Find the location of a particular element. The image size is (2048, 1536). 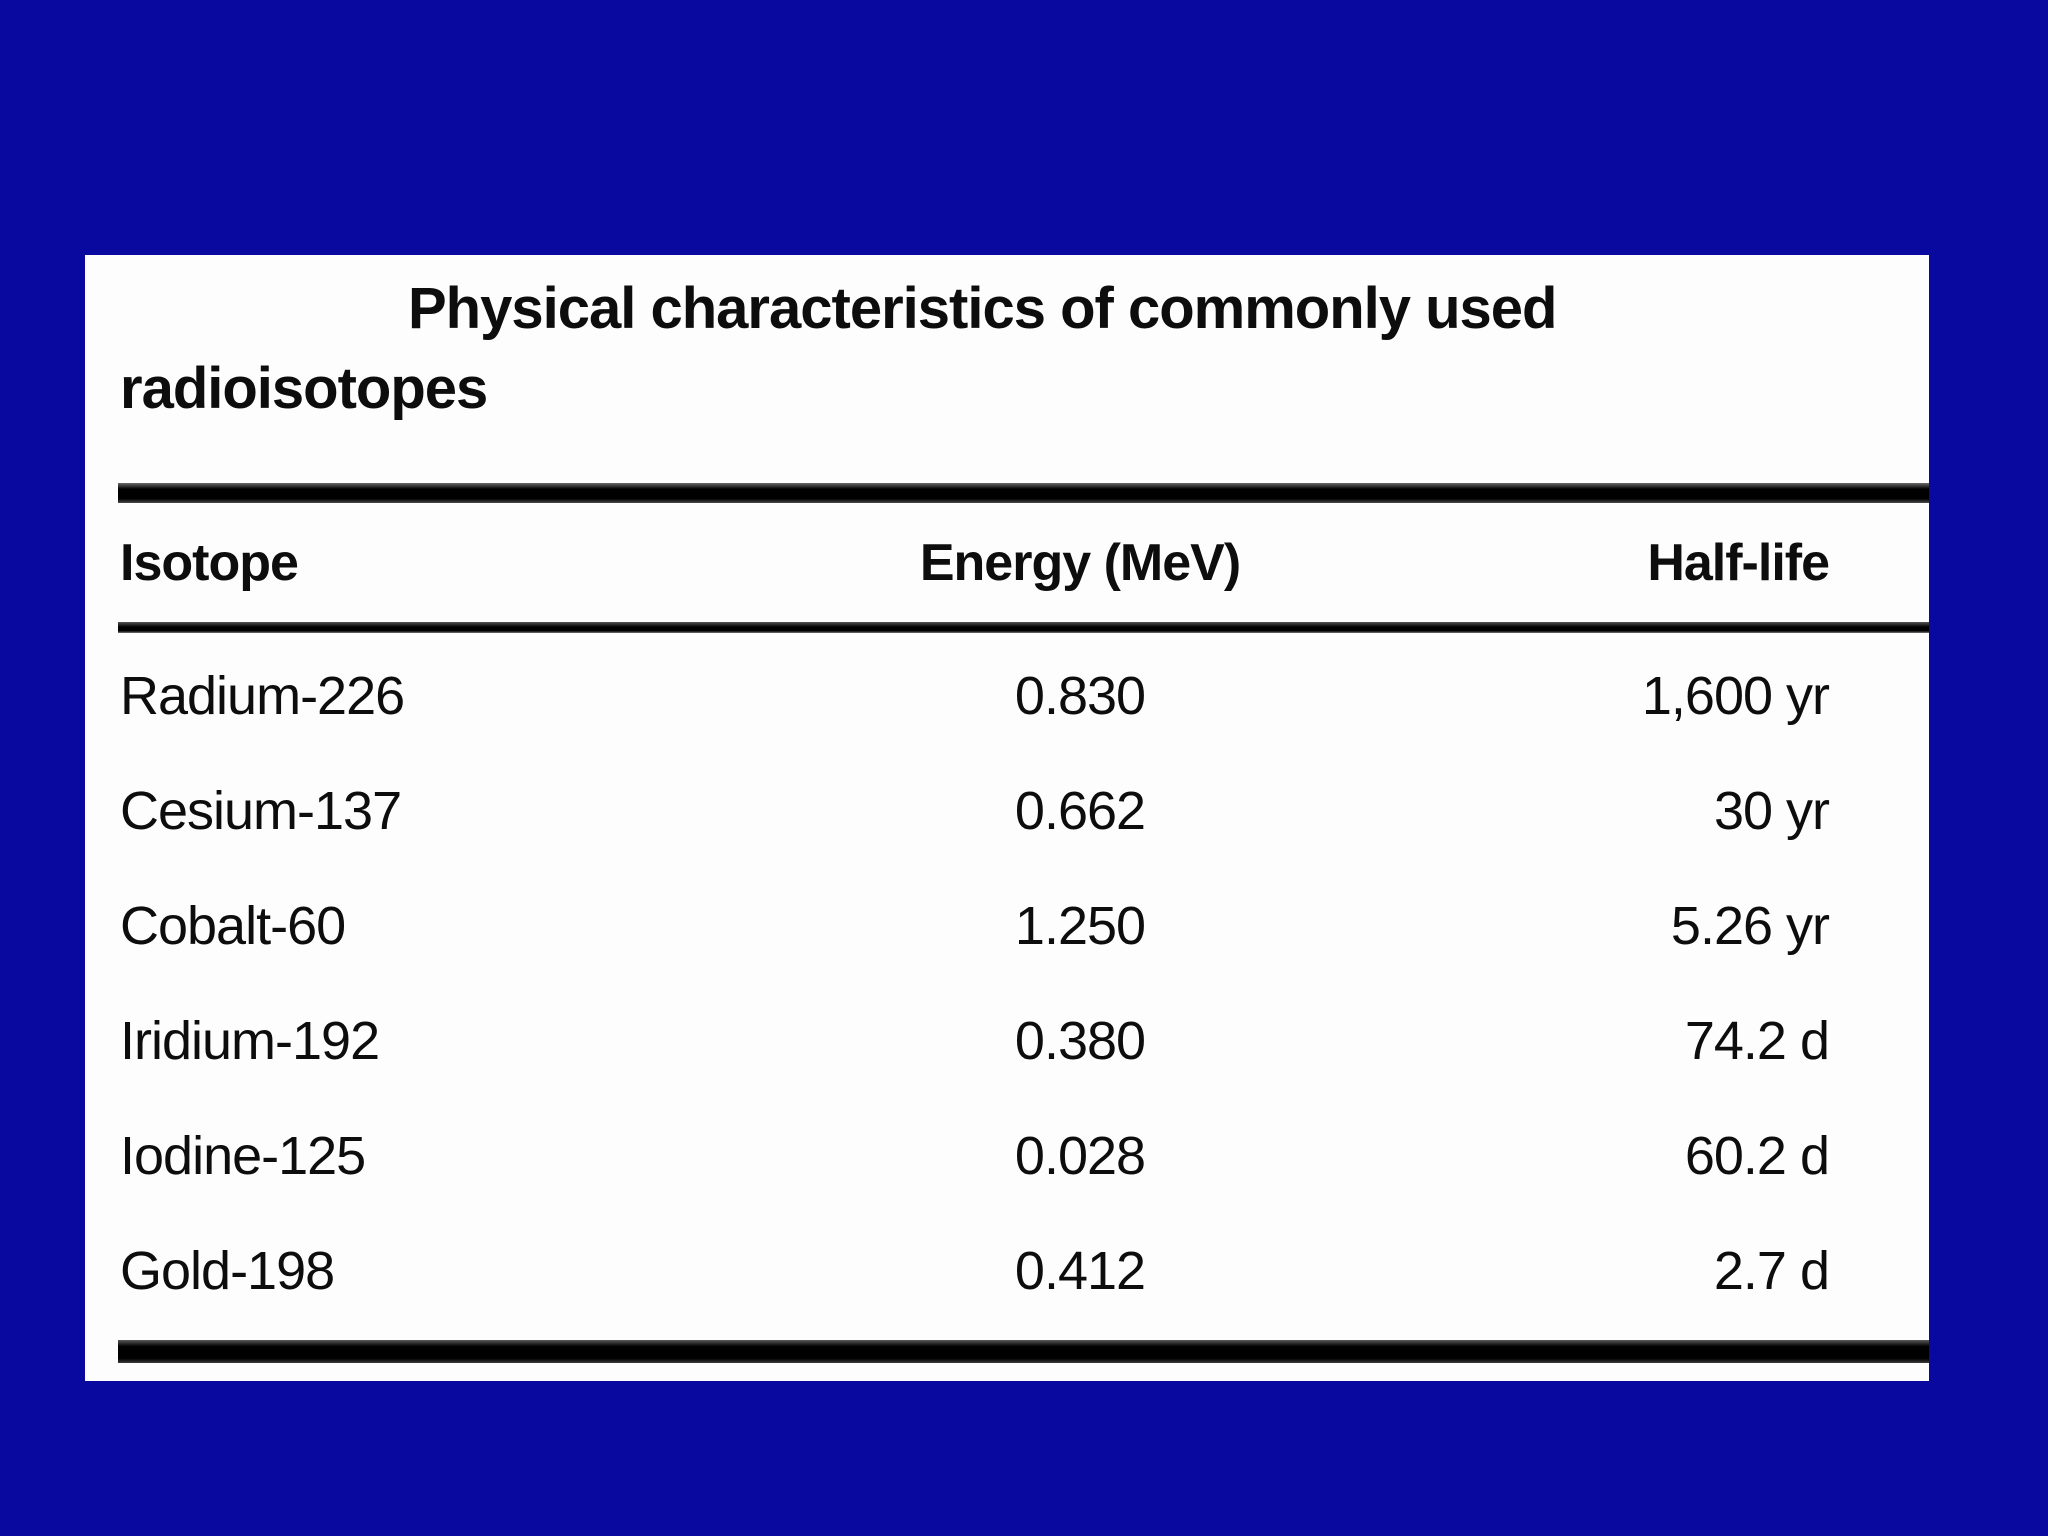

table-row: Cobalt-60 1.250 5.26 yr is located at coordinates (1007, 925).